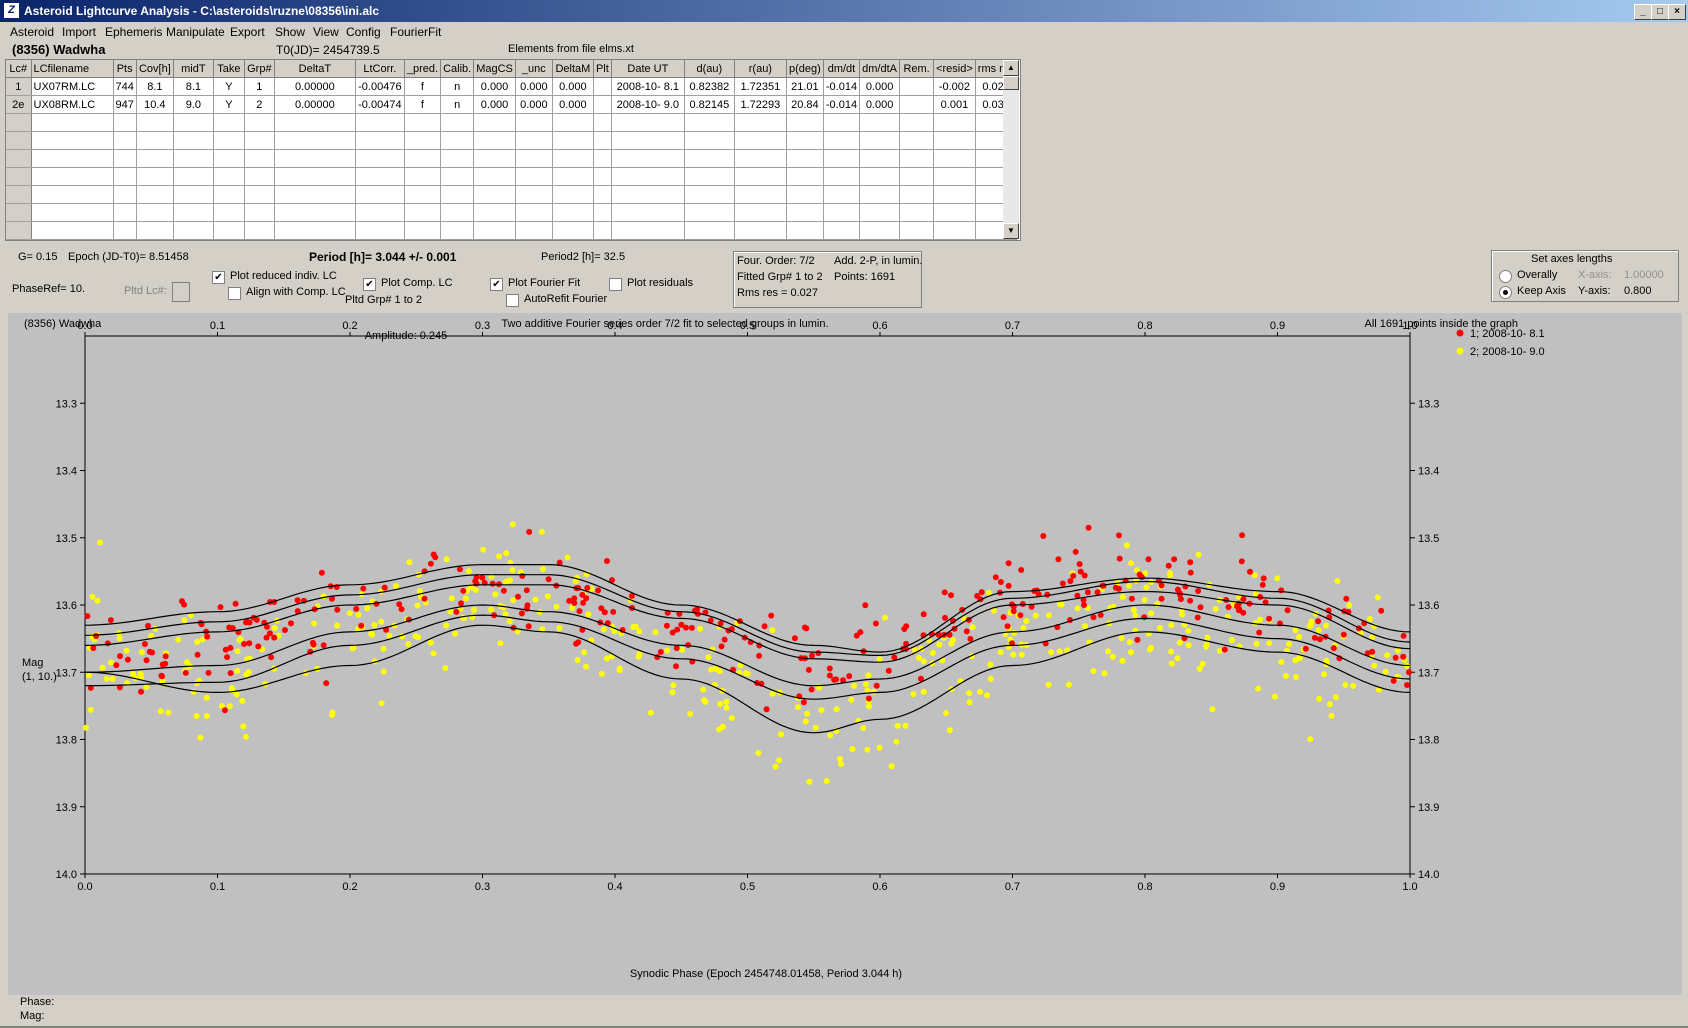 Image resolution: width=1688 pixels, height=1028 pixels. Describe the element at coordinates (125, 86) in the screenshot. I see `grid-cell: 744` at that location.